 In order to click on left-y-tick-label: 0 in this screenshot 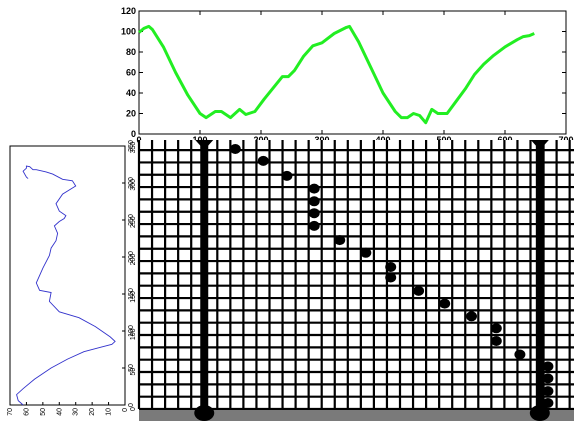, I will do `click(131, 405)`.